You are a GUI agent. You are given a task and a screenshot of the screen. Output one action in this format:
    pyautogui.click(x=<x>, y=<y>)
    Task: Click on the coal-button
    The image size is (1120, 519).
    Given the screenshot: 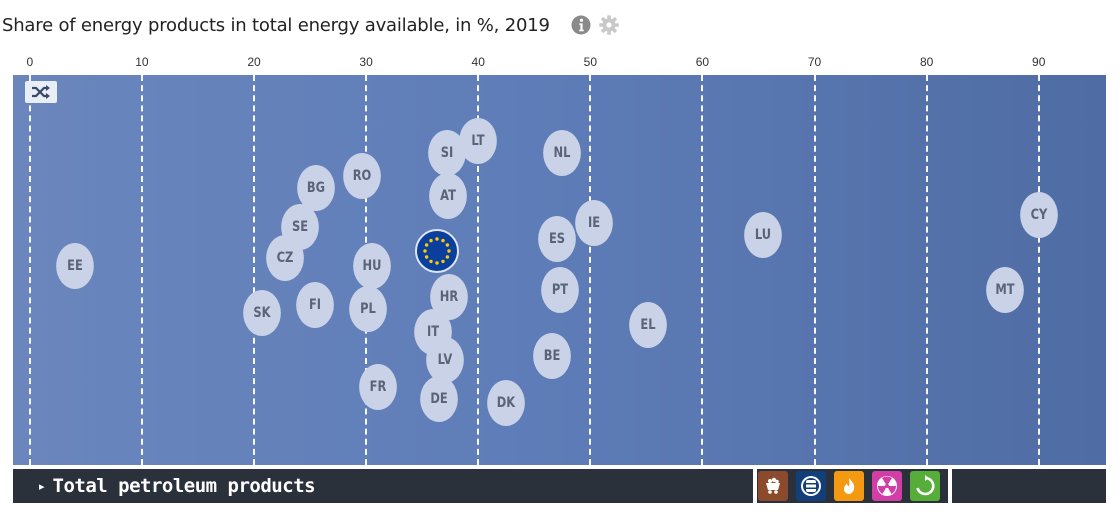 What is the action you would take?
    pyautogui.click(x=773, y=486)
    